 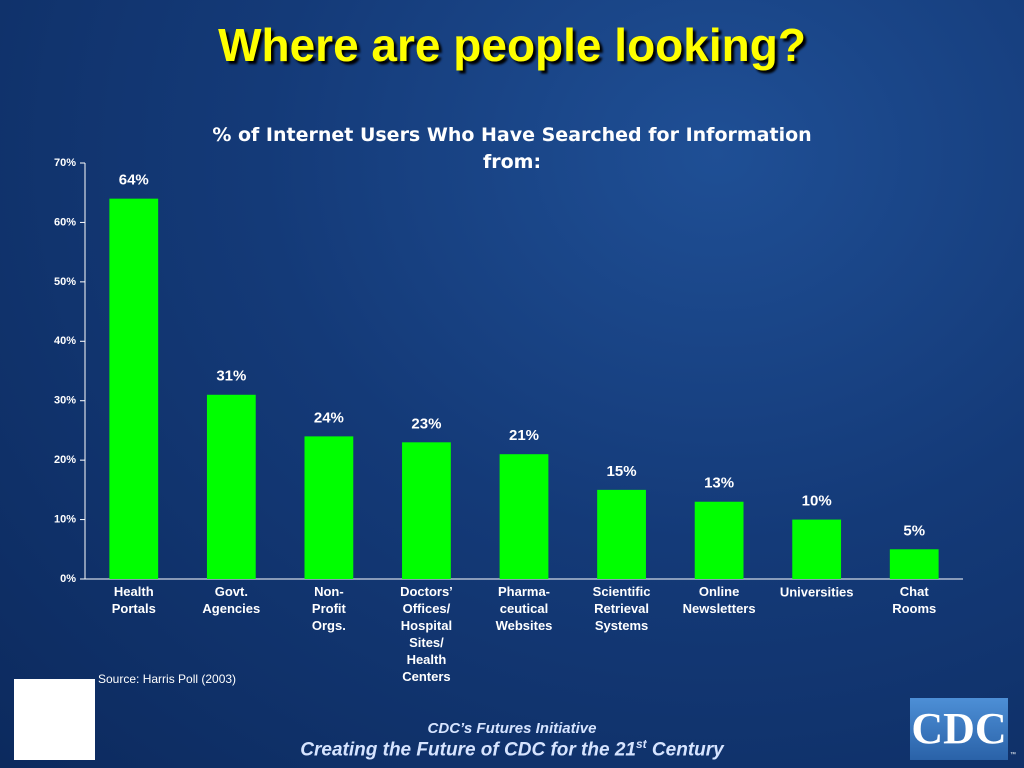 What do you see at coordinates (54, 719) in the screenshot?
I see `white-box` at bounding box center [54, 719].